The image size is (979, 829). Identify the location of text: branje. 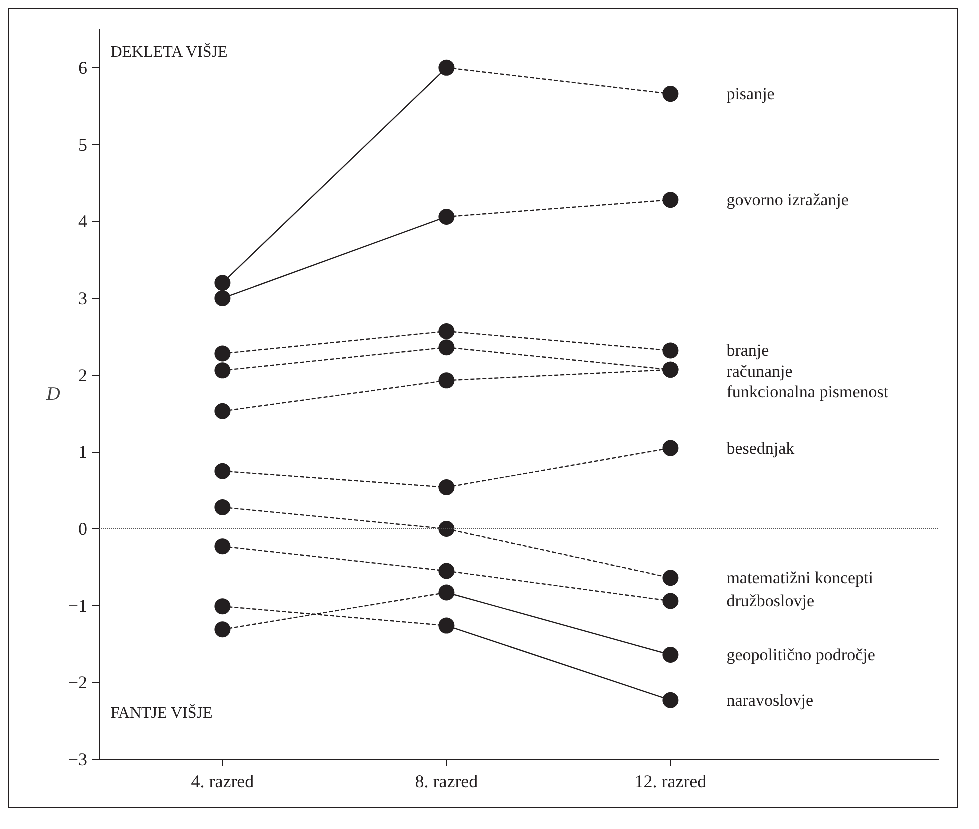
(748, 350).